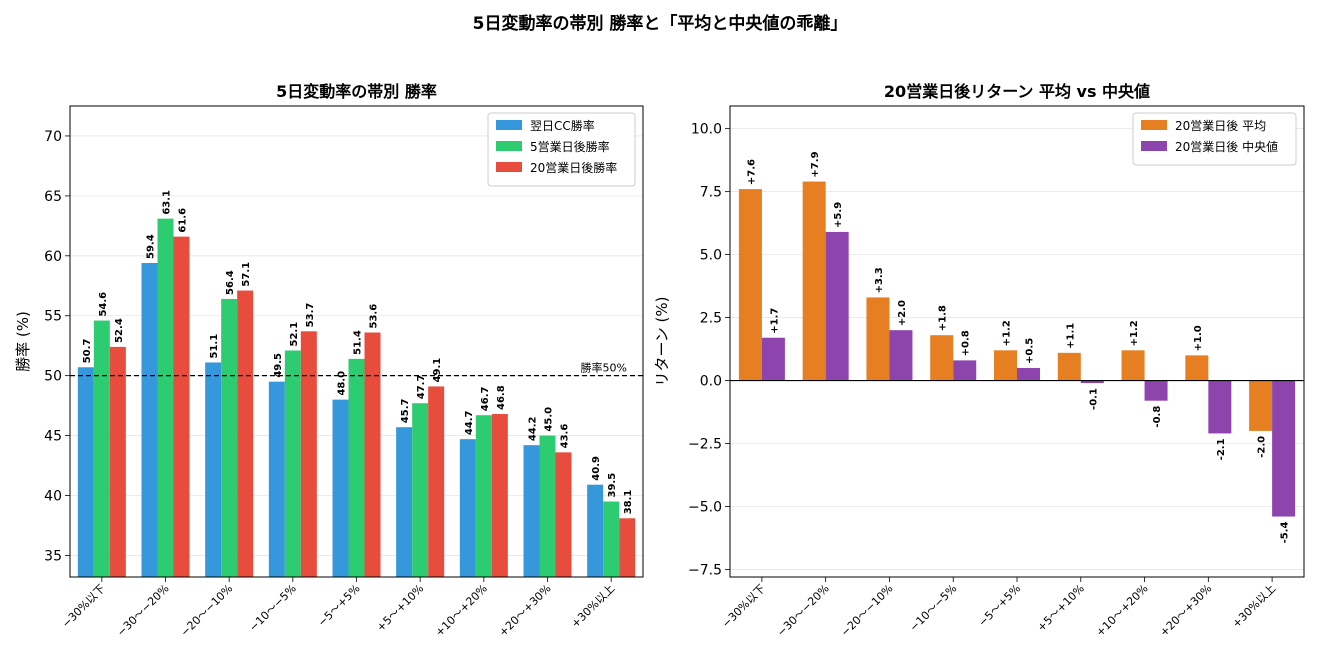 The height and width of the screenshot is (660, 1320). I want to click on legend-label: 5営業日後勝率, so click(570, 146).